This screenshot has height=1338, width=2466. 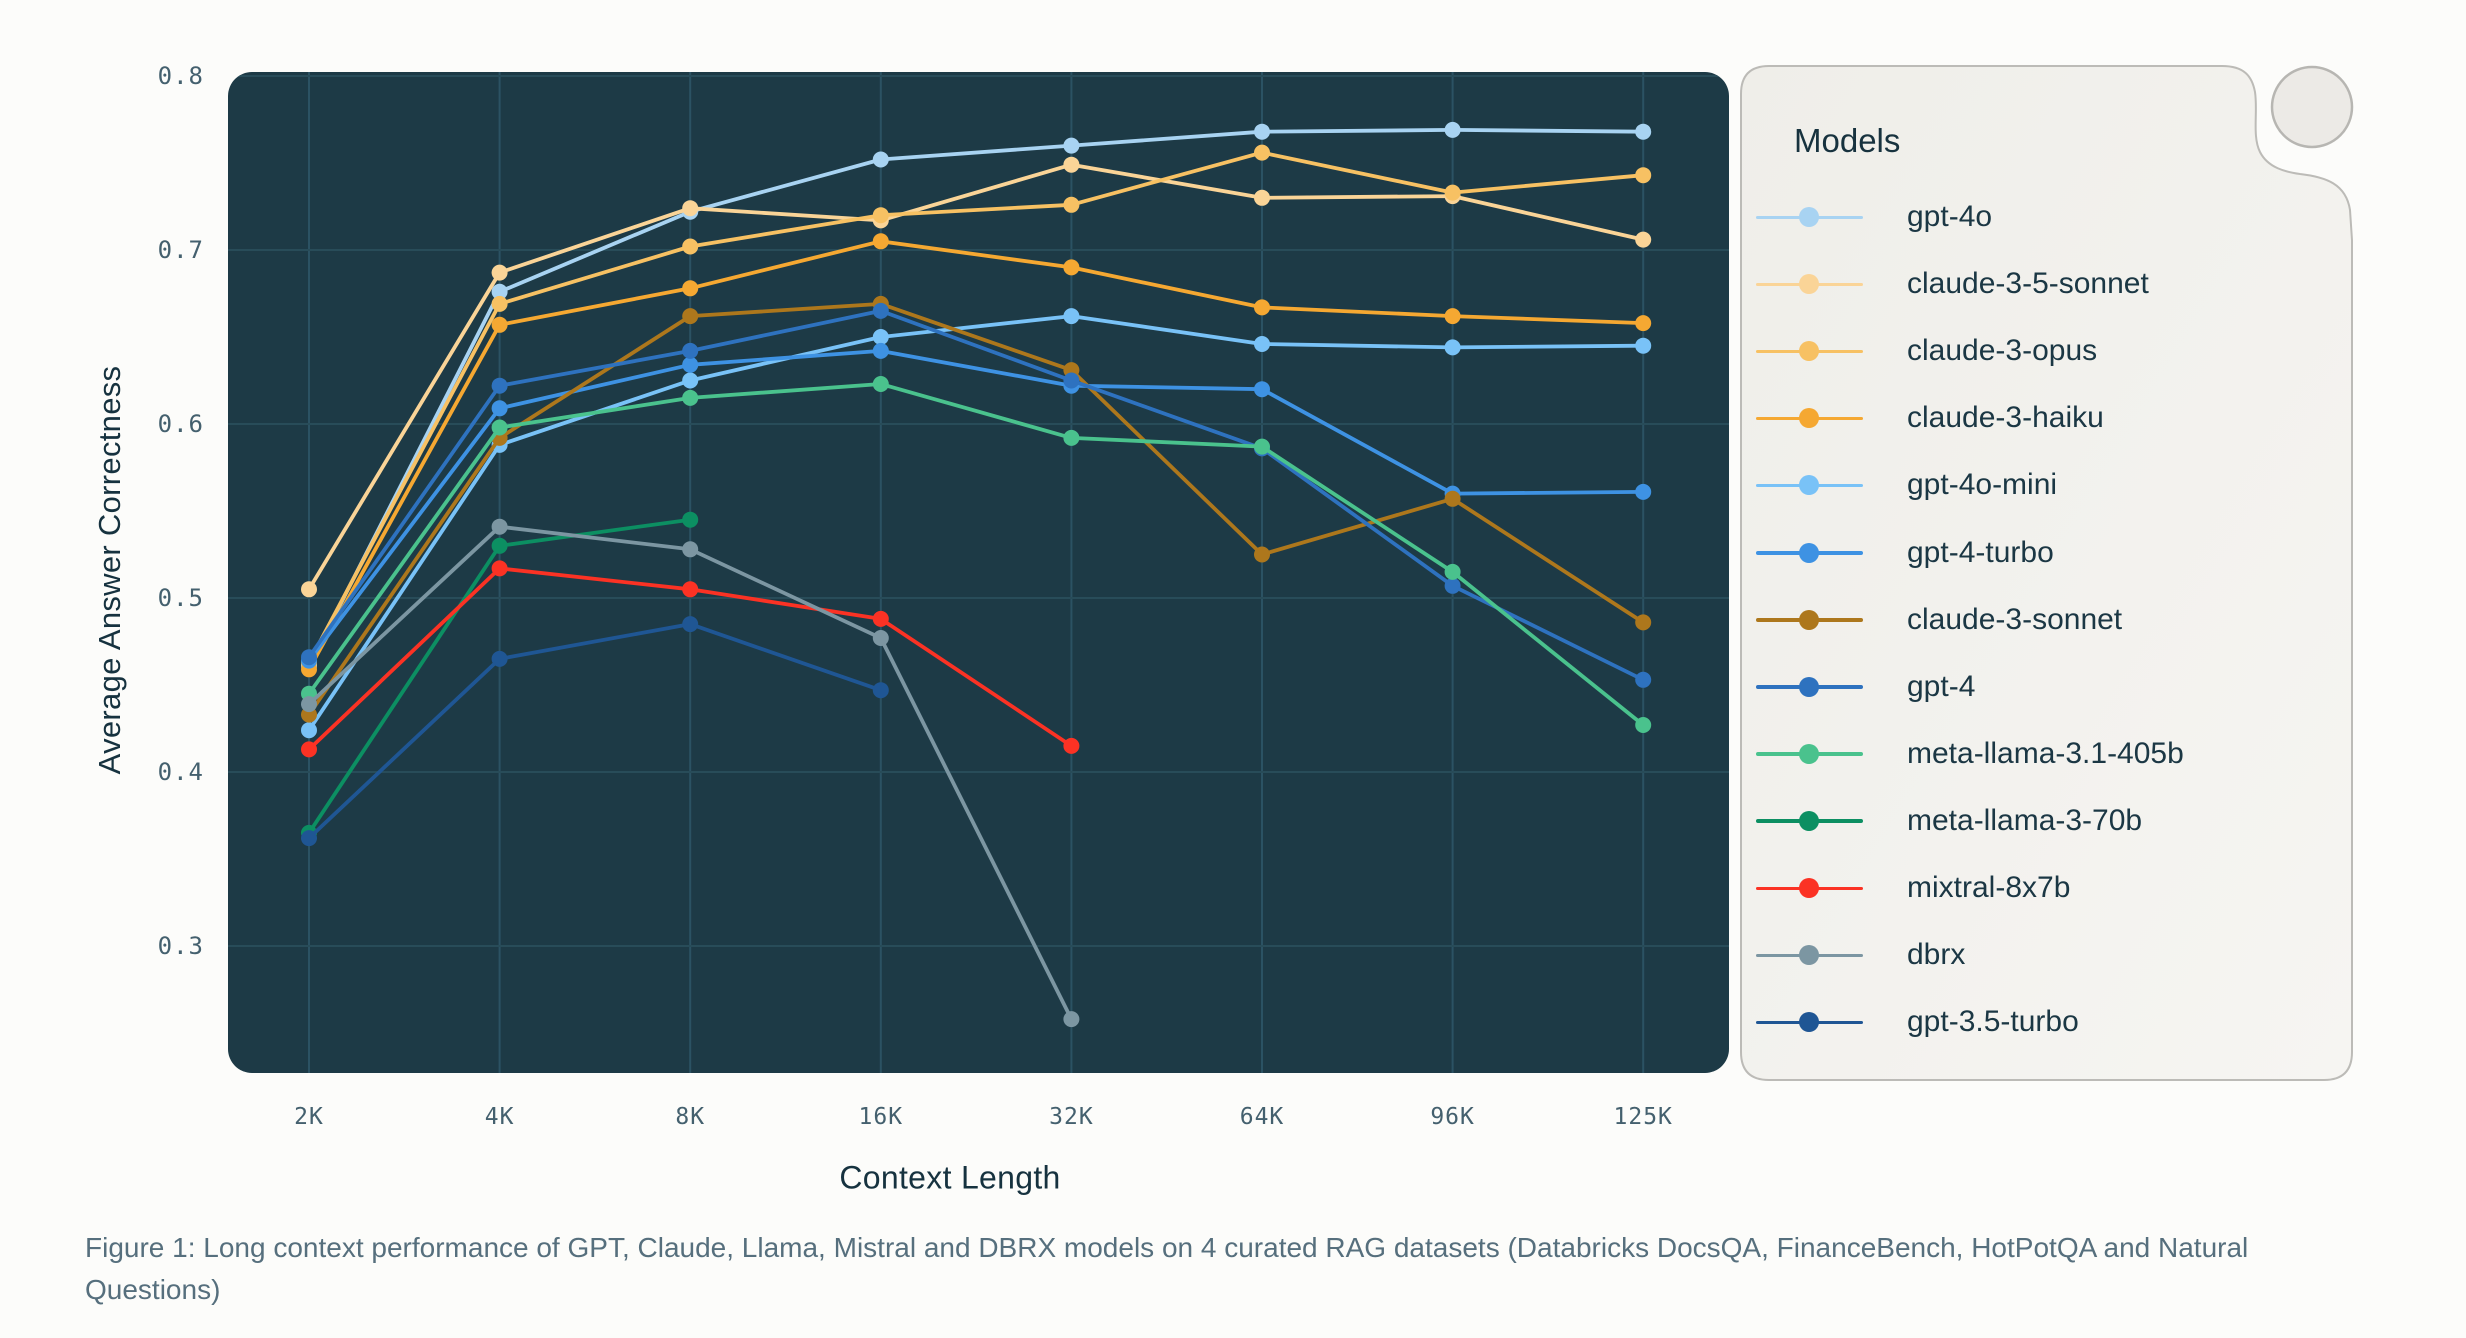 I want to click on legend-swatch-claude-3-opus, so click(x=1809, y=351).